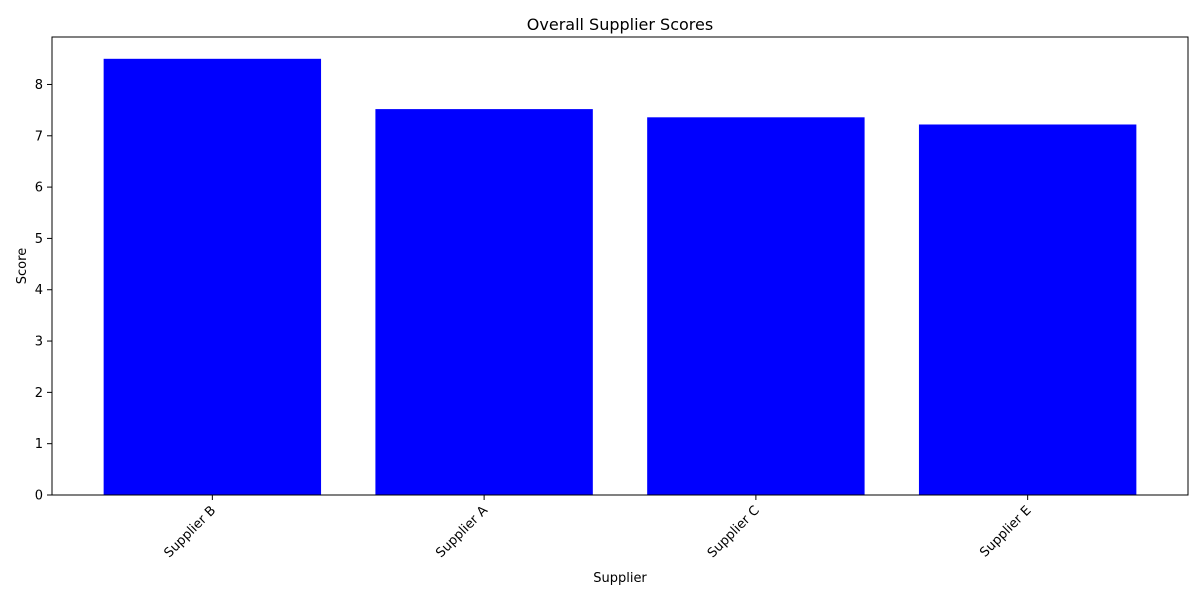  I want to click on y-tick-label: 8, so click(39, 85).